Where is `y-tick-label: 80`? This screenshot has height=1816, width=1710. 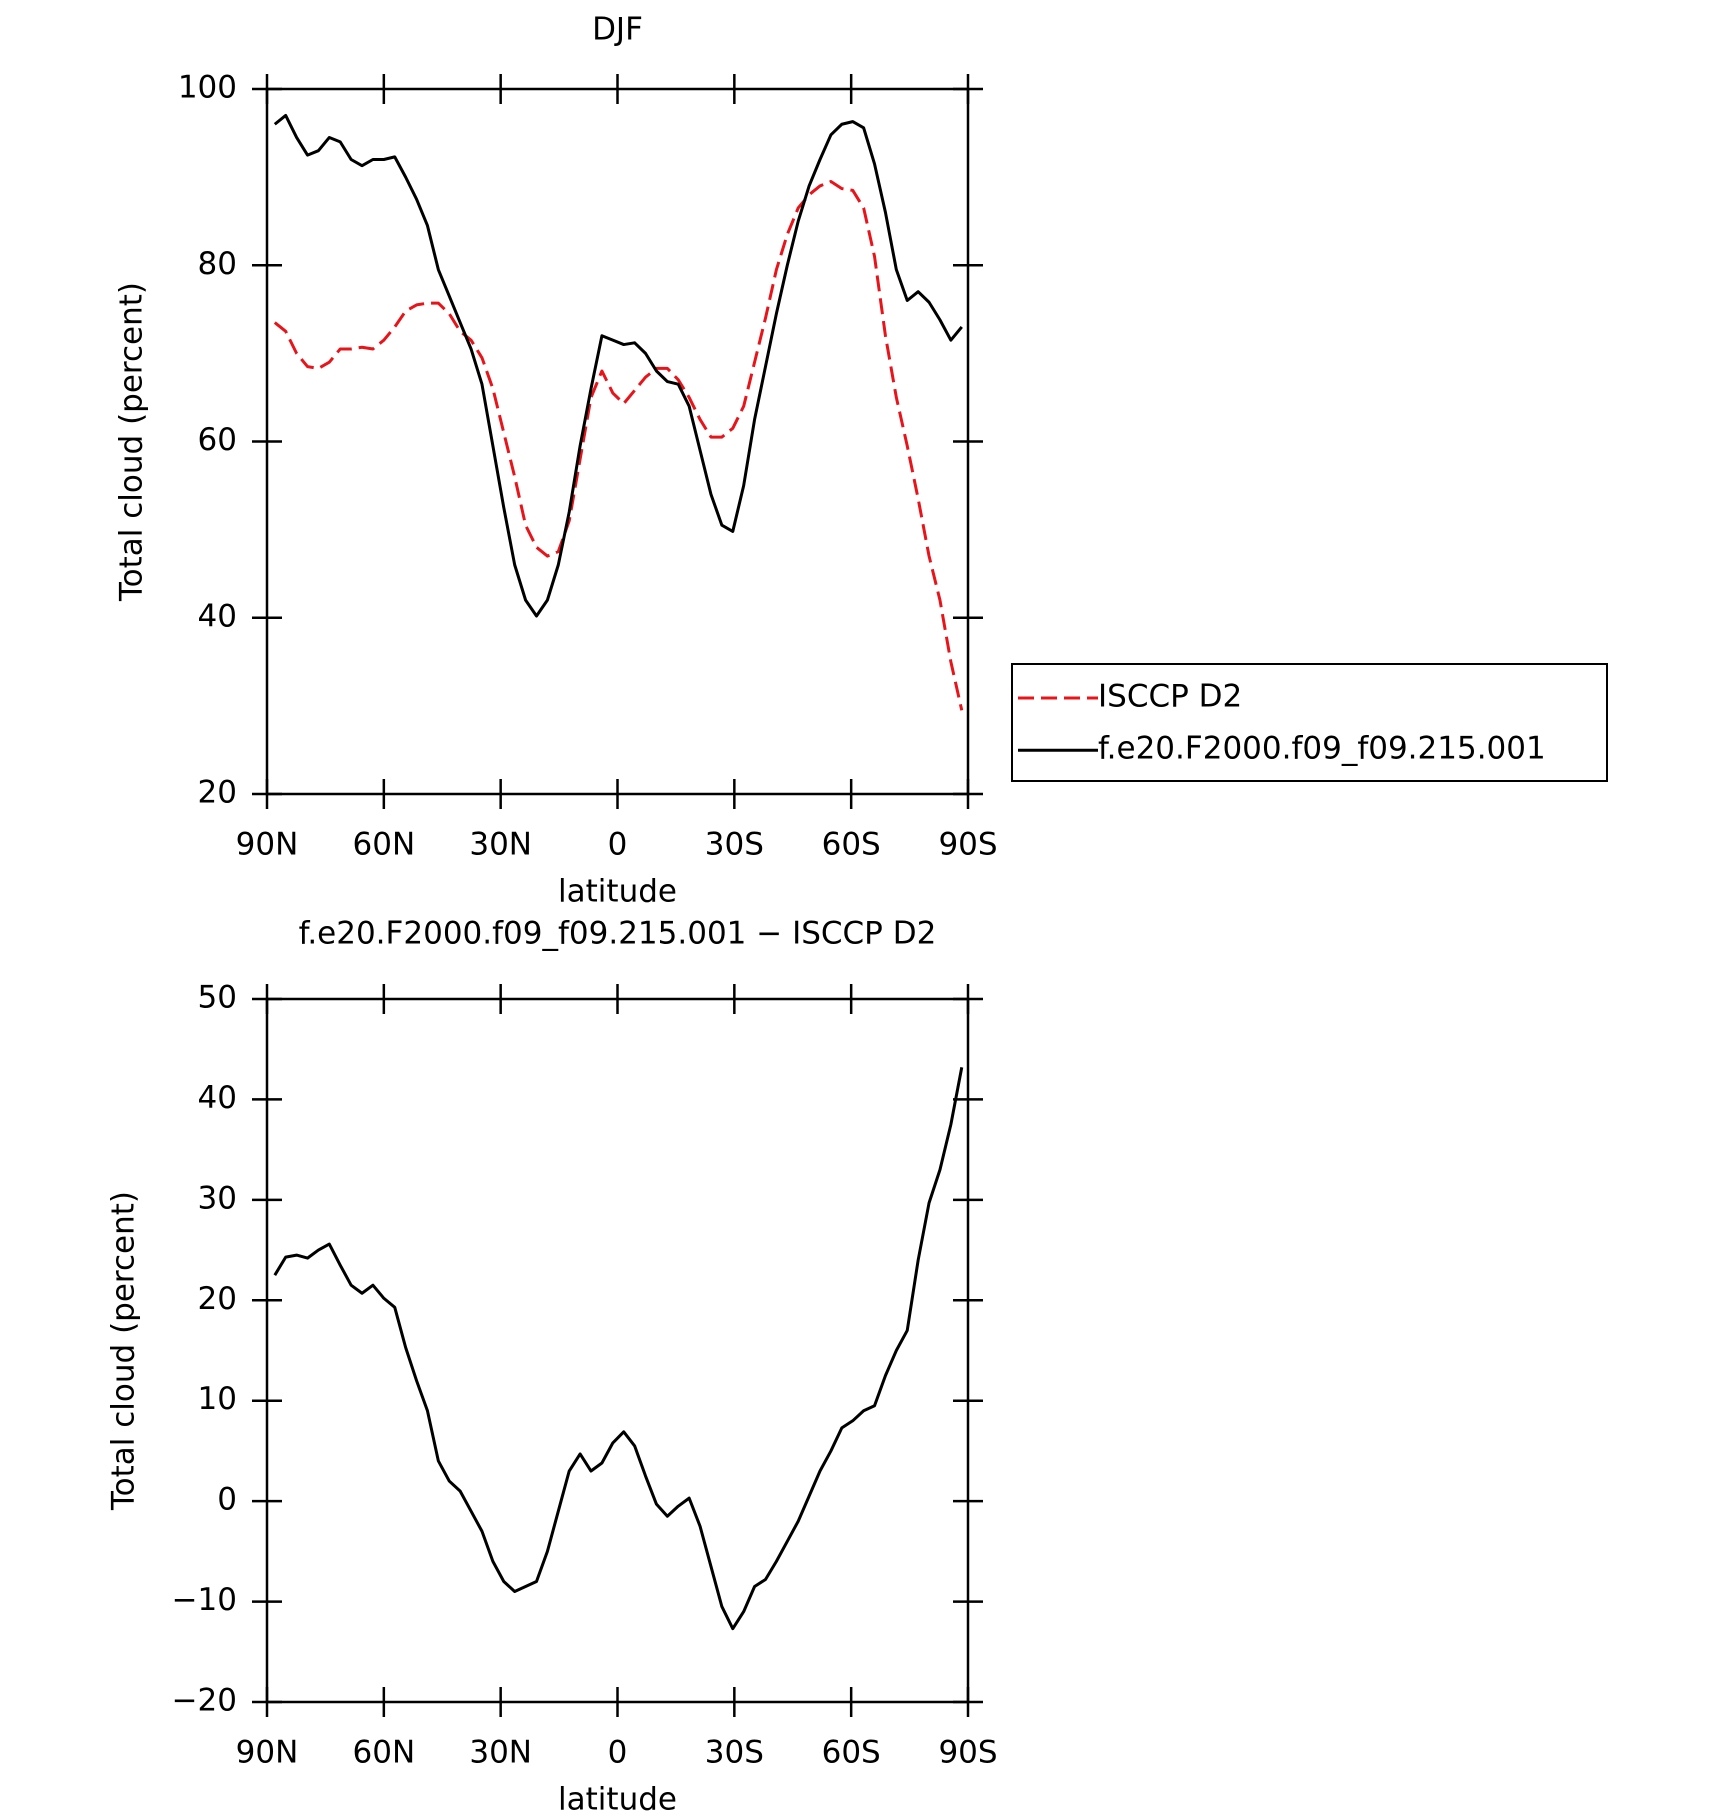
y-tick-label: 80 is located at coordinates (217, 264).